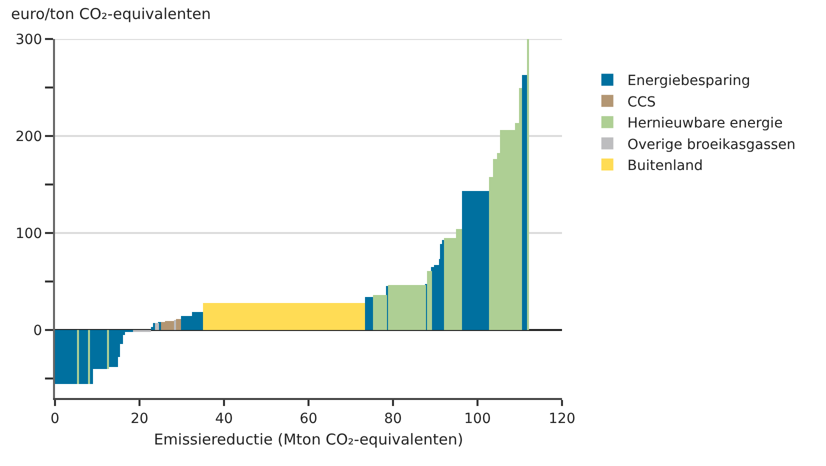  I want to click on y-tick-label: 0, so click(37, 330).